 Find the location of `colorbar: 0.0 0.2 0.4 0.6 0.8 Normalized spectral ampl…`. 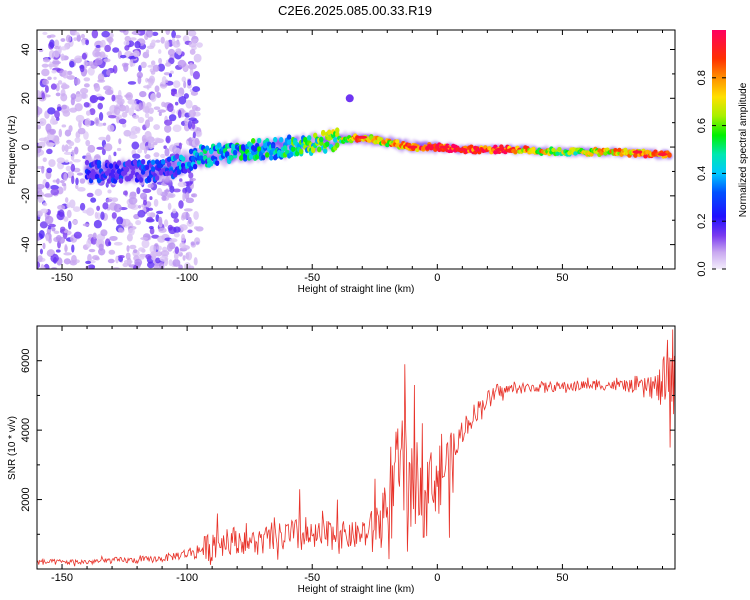

colorbar: 0.0 0.2 0.4 0.6 0.8 Normalized spectral ampl… is located at coordinates (722, 153).